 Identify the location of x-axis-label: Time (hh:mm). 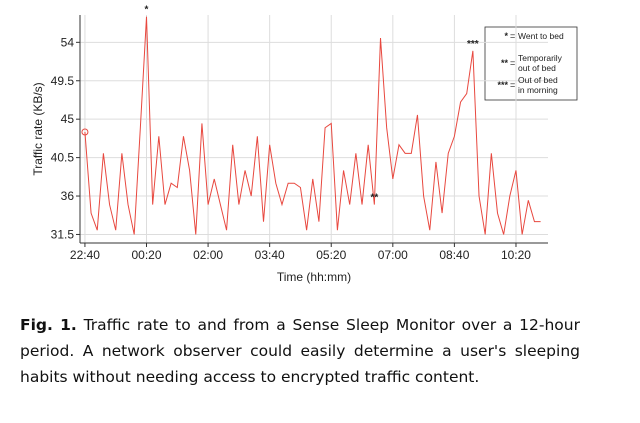
(314, 277).